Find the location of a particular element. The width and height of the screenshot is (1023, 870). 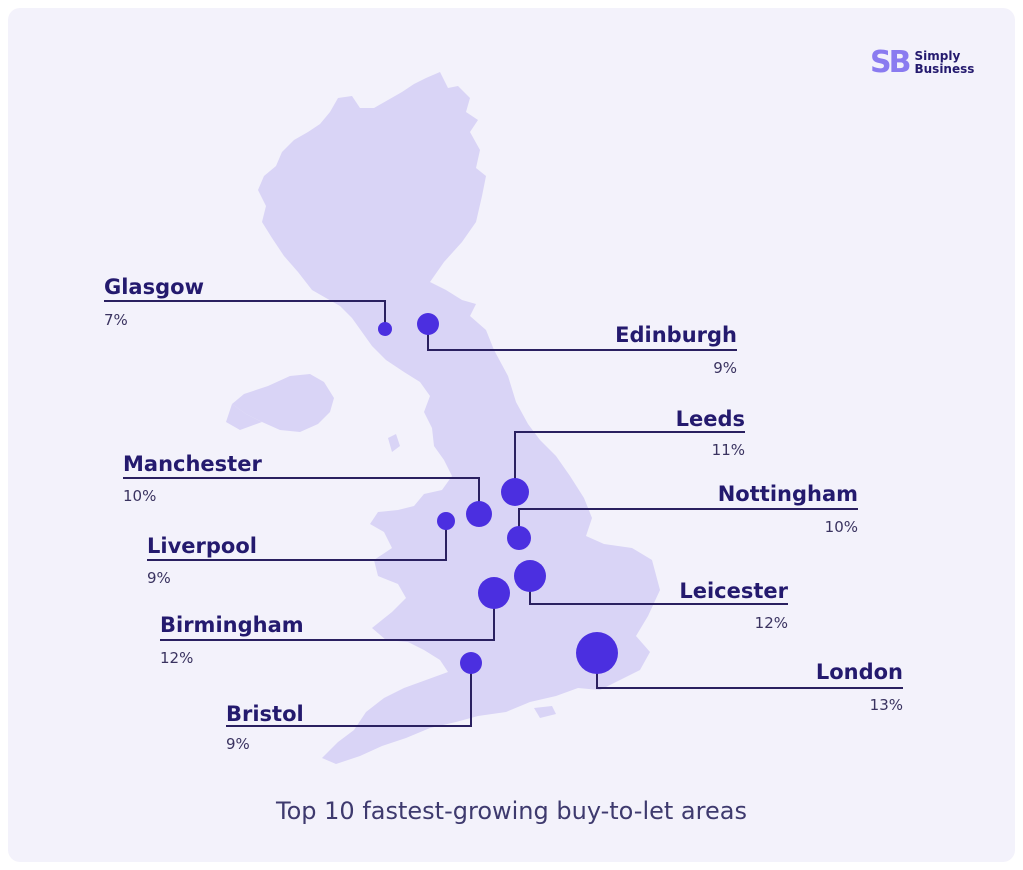

label-glasgow-value: 7% is located at coordinates (116, 320).